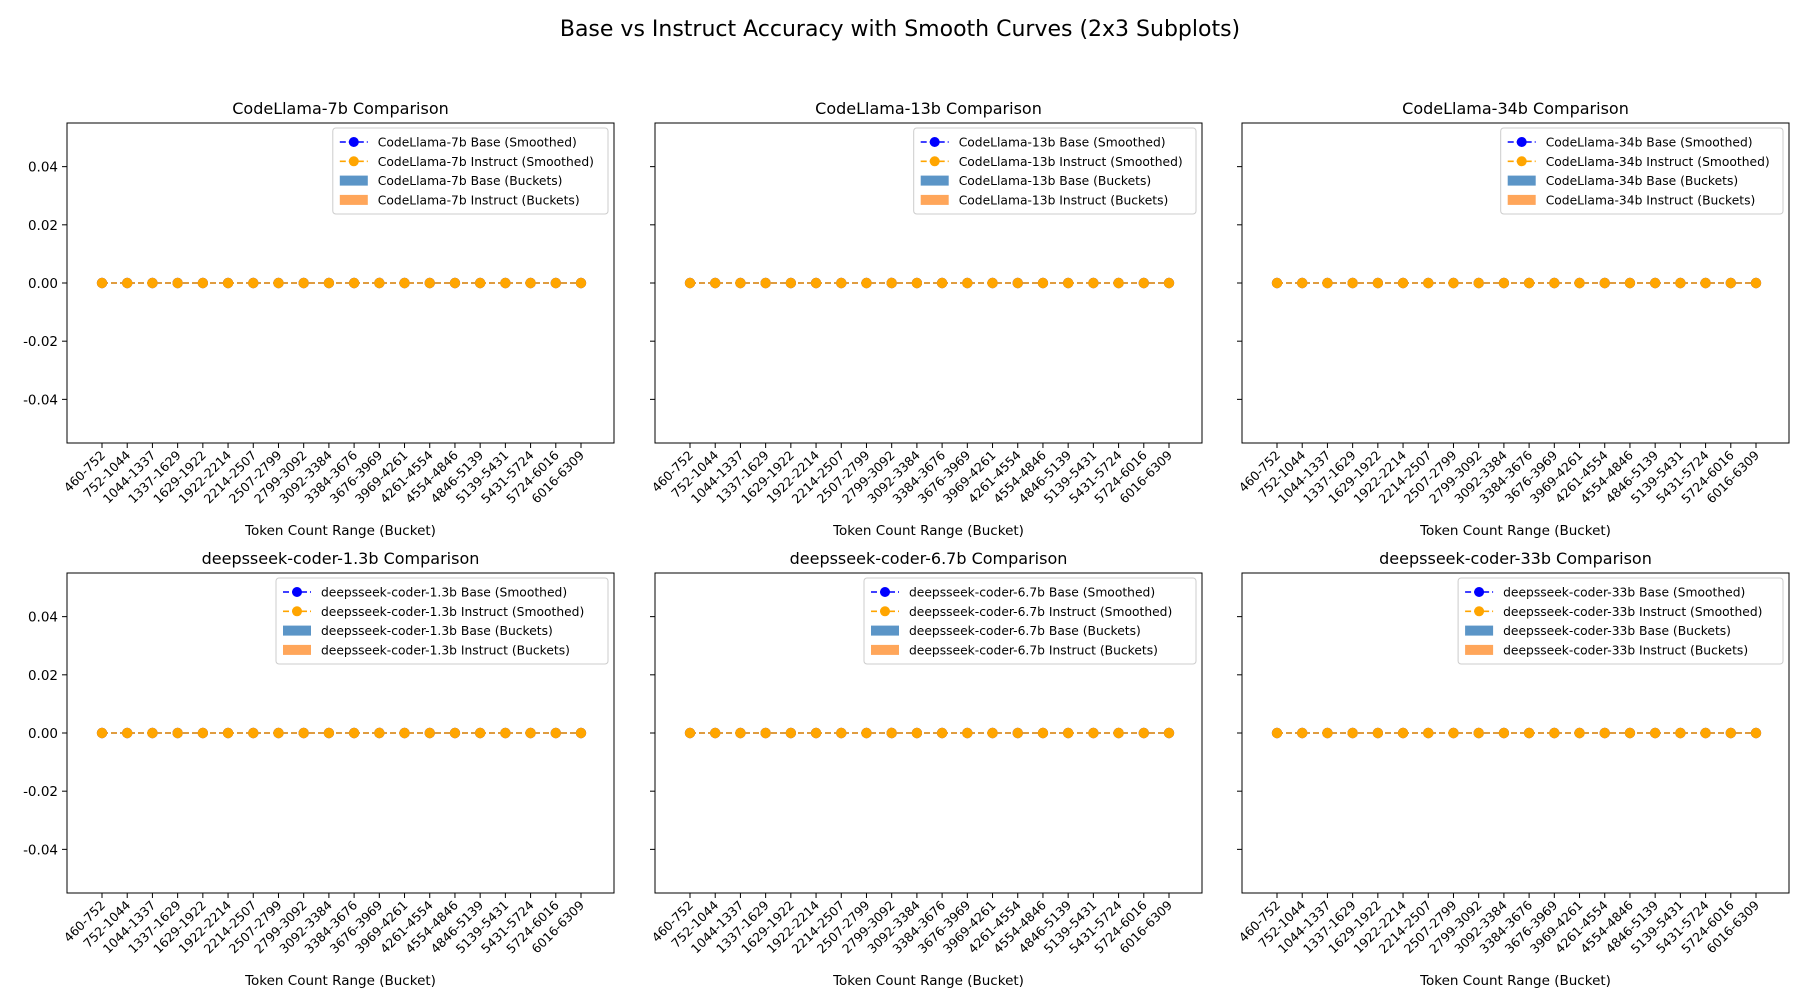 This screenshot has width=1800, height=1000. I want to click on legend-label: deepsseek-coder-1.3b Base (Buckets), so click(437, 631).